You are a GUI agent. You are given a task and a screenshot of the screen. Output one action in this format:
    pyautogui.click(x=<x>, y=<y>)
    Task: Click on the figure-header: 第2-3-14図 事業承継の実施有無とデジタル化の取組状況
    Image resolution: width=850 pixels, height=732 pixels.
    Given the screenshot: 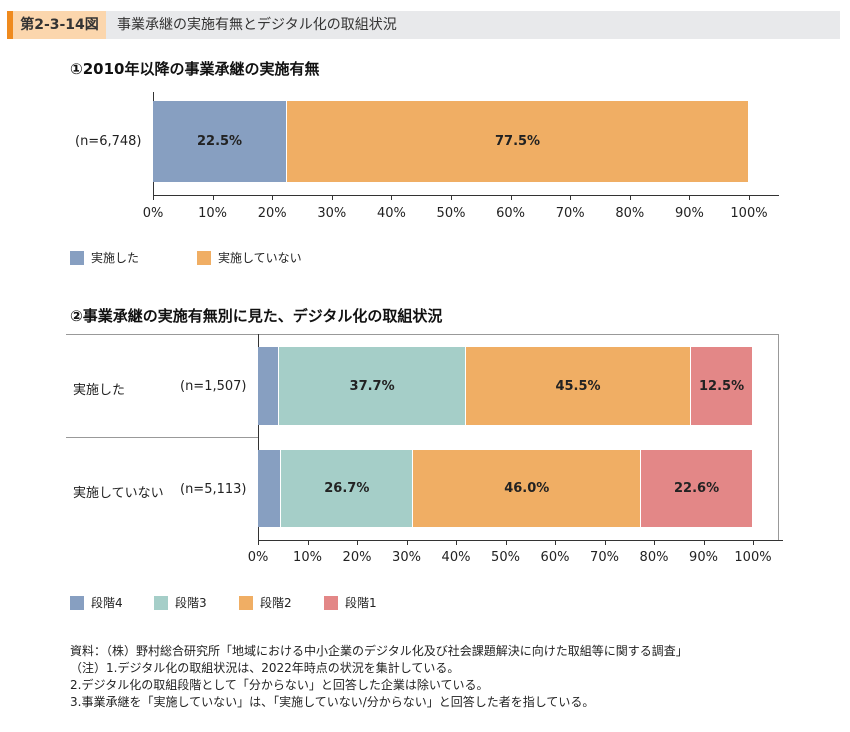 What is the action you would take?
    pyautogui.click(x=423, y=25)
    